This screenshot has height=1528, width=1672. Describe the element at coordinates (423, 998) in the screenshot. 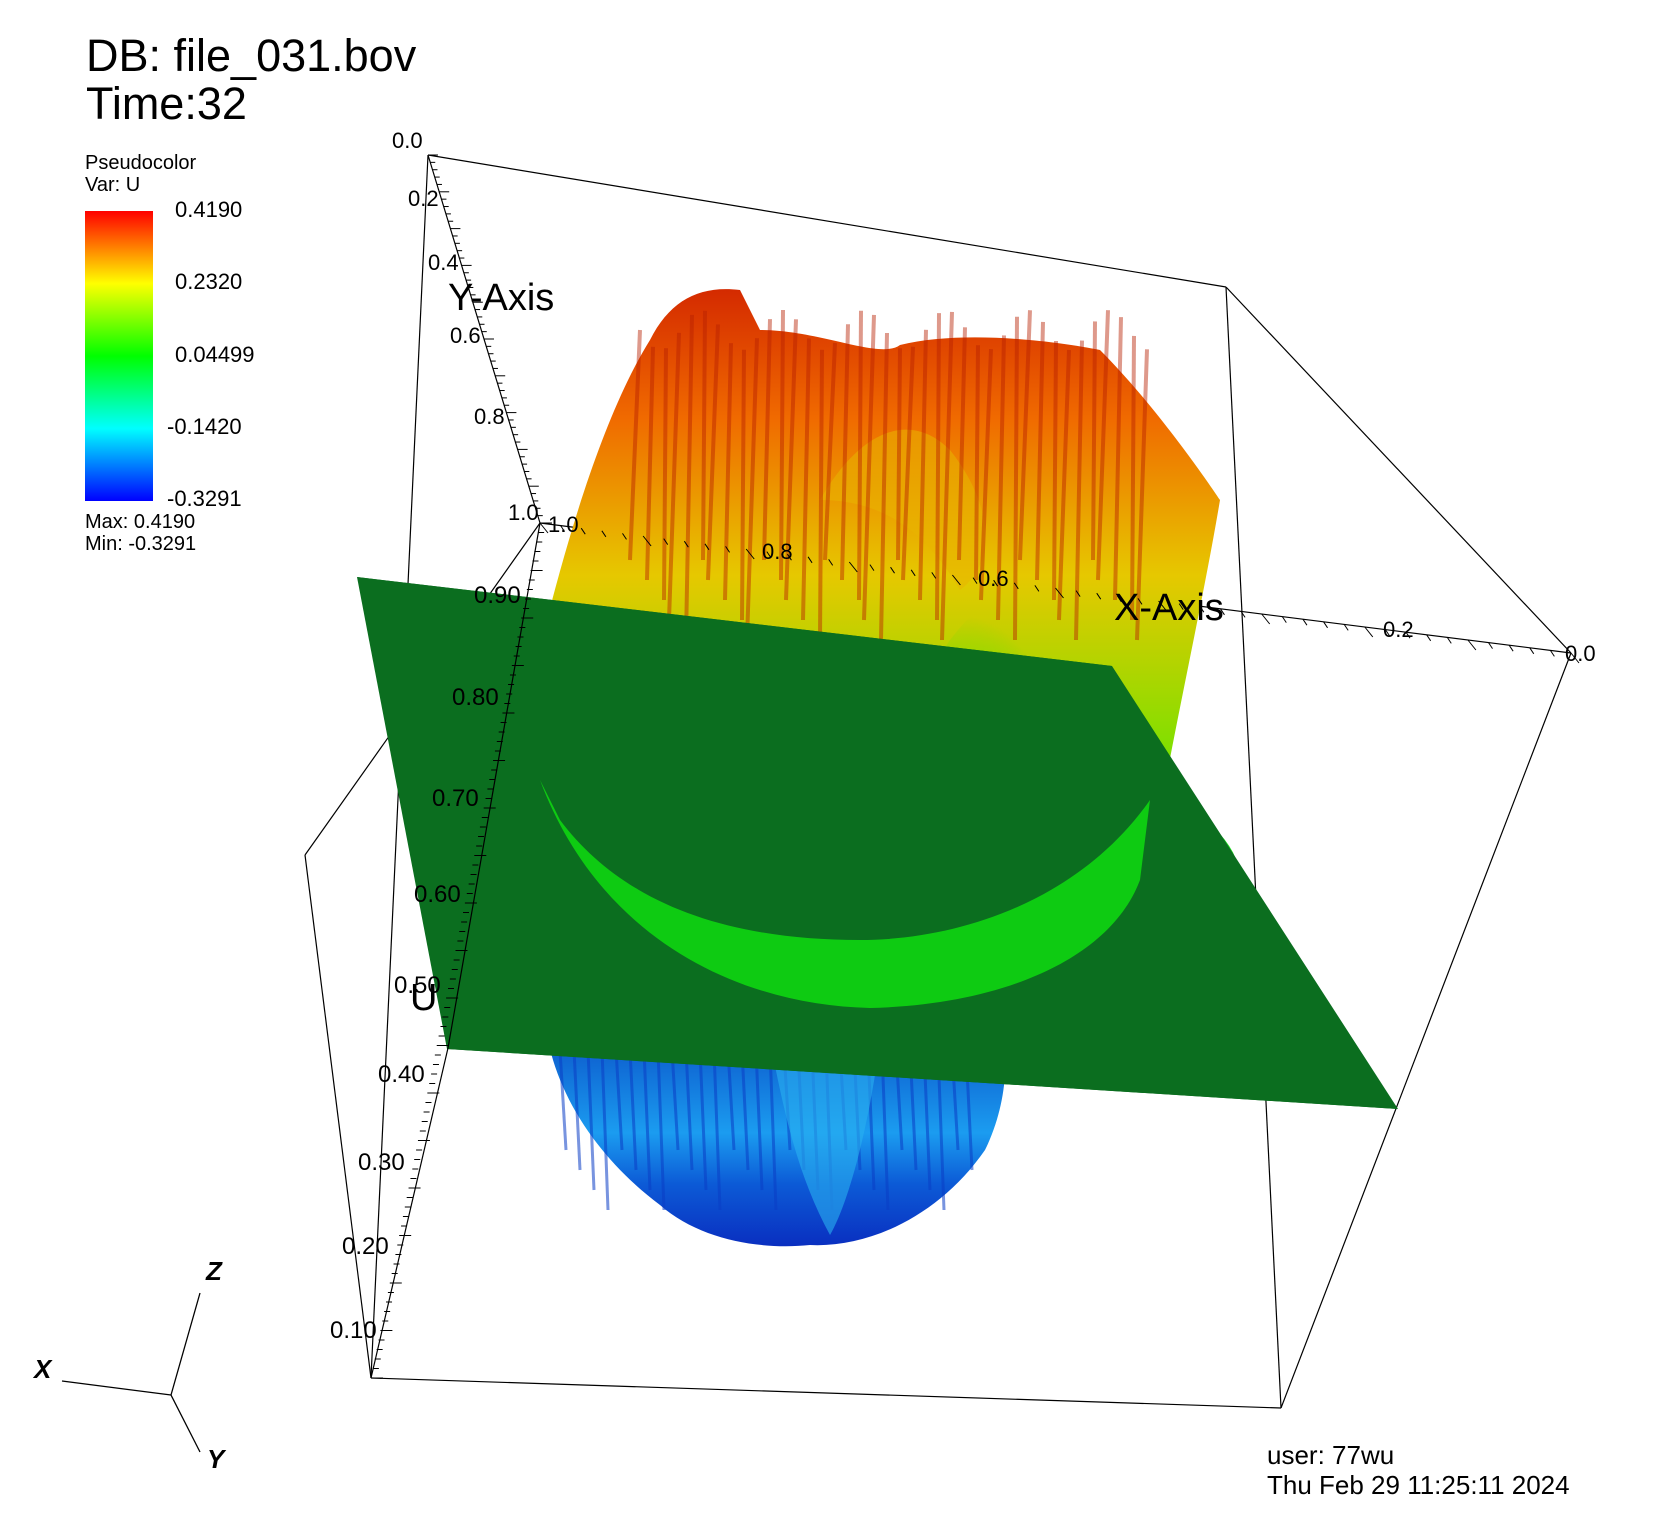

I see `z-axis-title: U` at that location.